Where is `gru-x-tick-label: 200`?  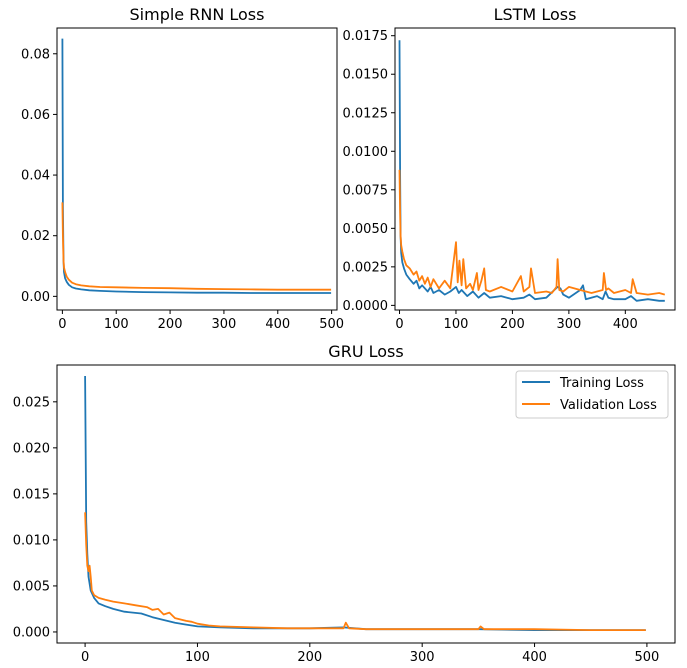
gru-x-tick-label: 200 is located at coordinates (309, 657).